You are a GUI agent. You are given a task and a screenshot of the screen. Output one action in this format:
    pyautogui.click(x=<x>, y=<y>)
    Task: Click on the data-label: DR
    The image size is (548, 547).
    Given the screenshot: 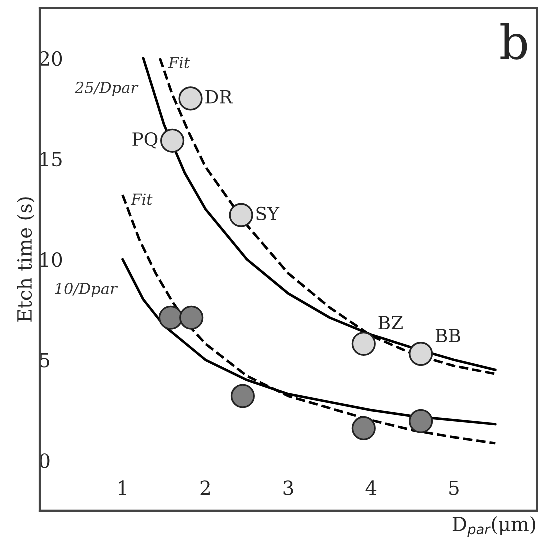 What is the action you would take?
    pyautogui.click(x=220, y=97)
    